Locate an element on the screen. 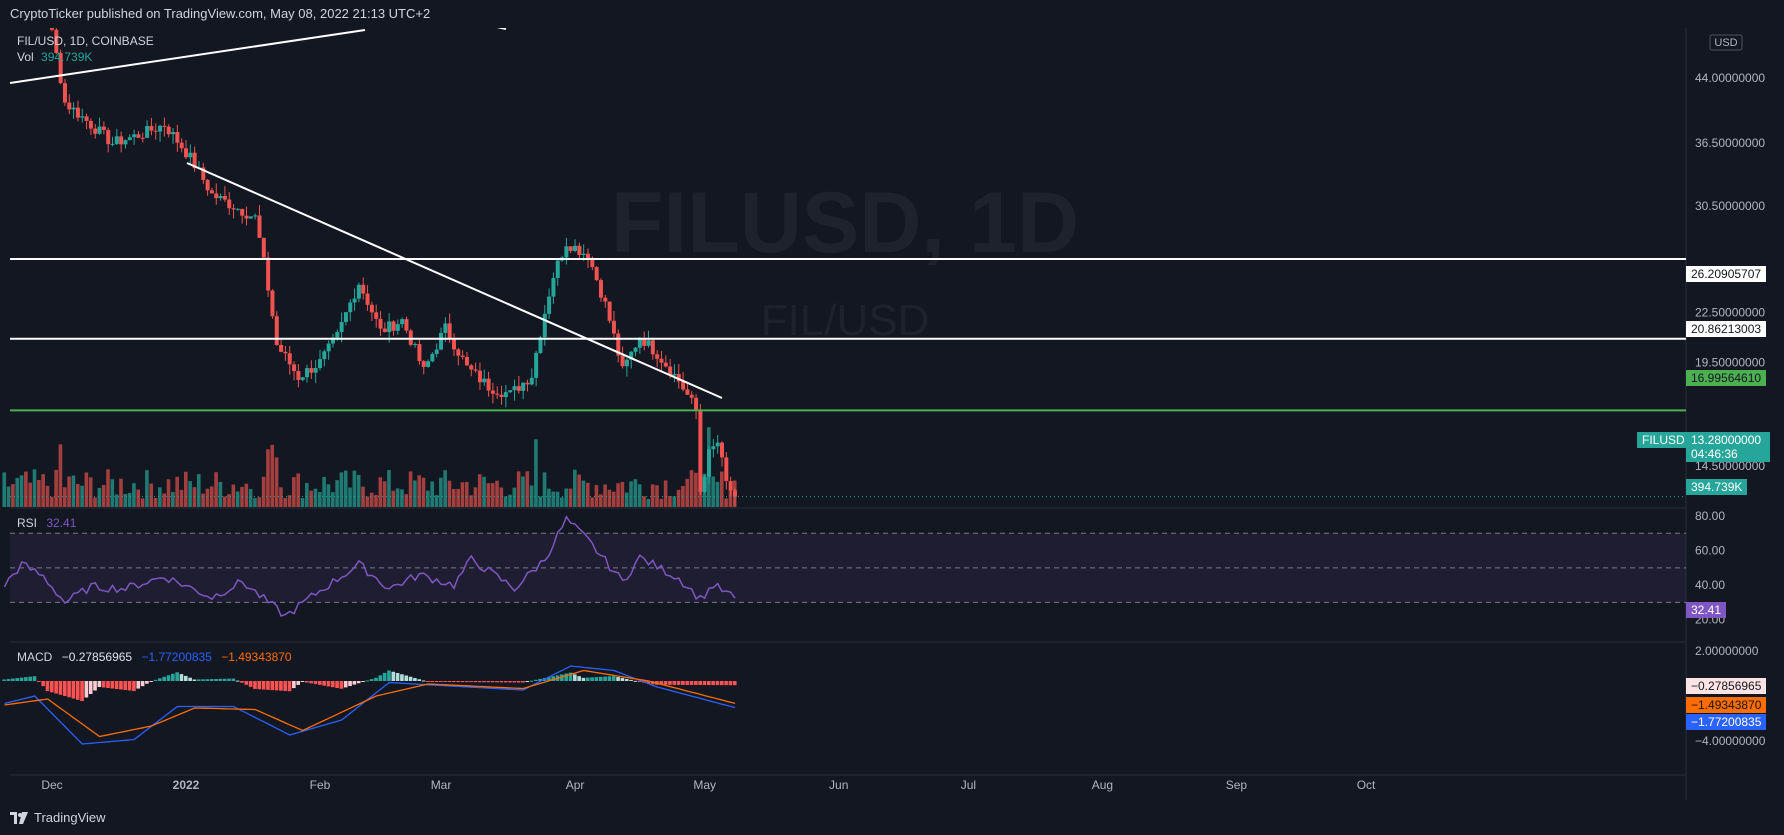 Image resolution: width=1784 pixels, height=835 pixels. level-tag-17: 16.99564610 is located at coordinates (1726, 378).